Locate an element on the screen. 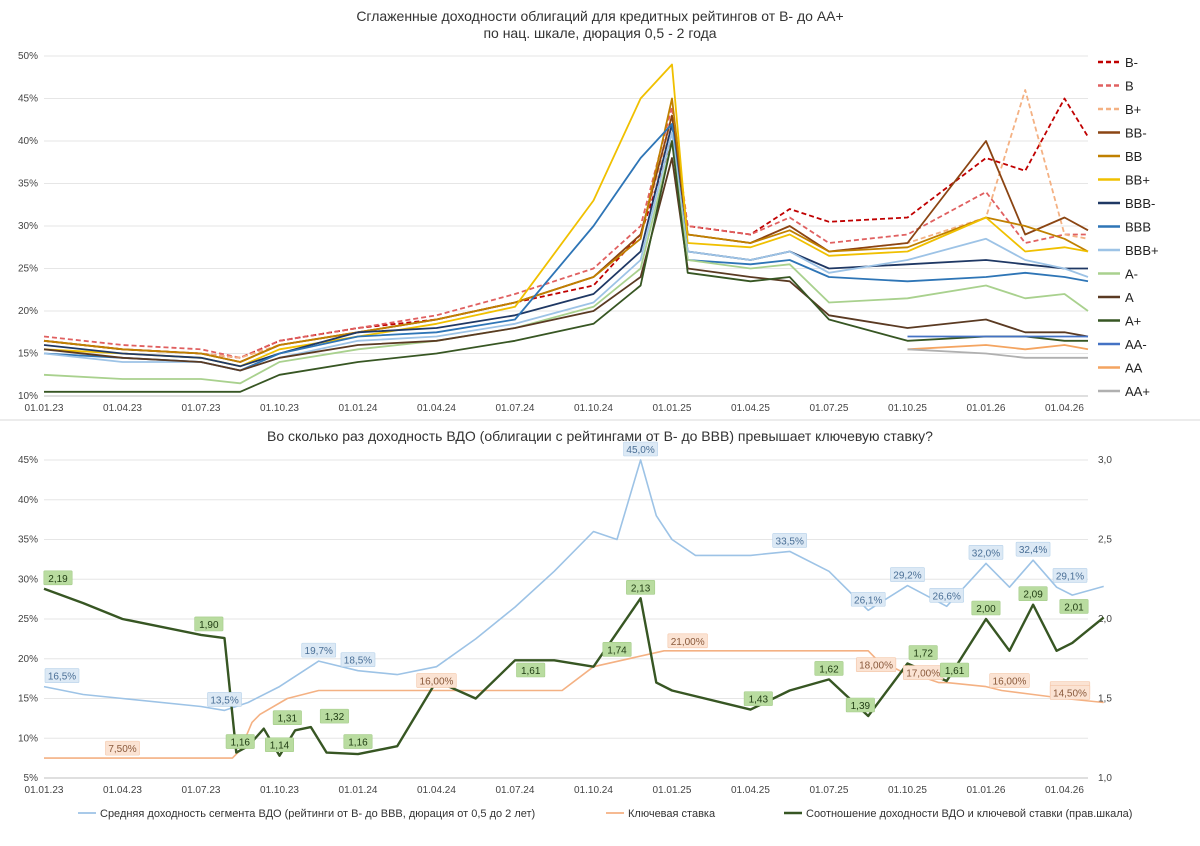 This screenshot has height=846, width=1200. y-tick-label: 50% is located at coordinates (28, 56).